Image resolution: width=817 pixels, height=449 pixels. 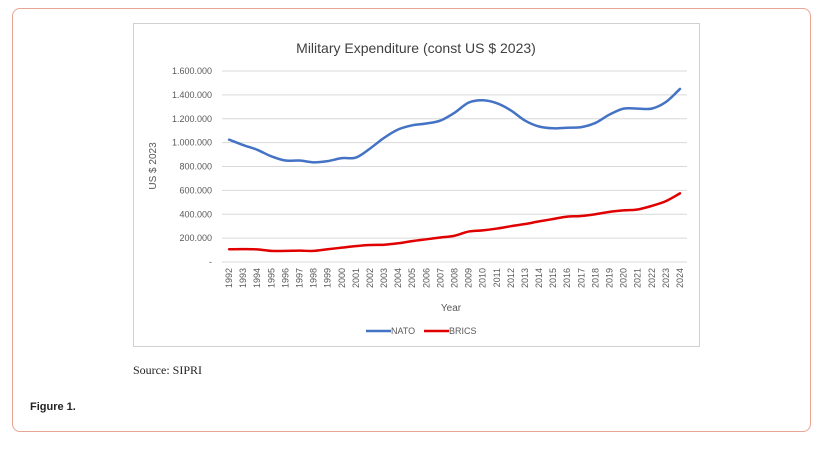 I want to click on legend-item-brics: BRICS, so click(x=450, y=331).